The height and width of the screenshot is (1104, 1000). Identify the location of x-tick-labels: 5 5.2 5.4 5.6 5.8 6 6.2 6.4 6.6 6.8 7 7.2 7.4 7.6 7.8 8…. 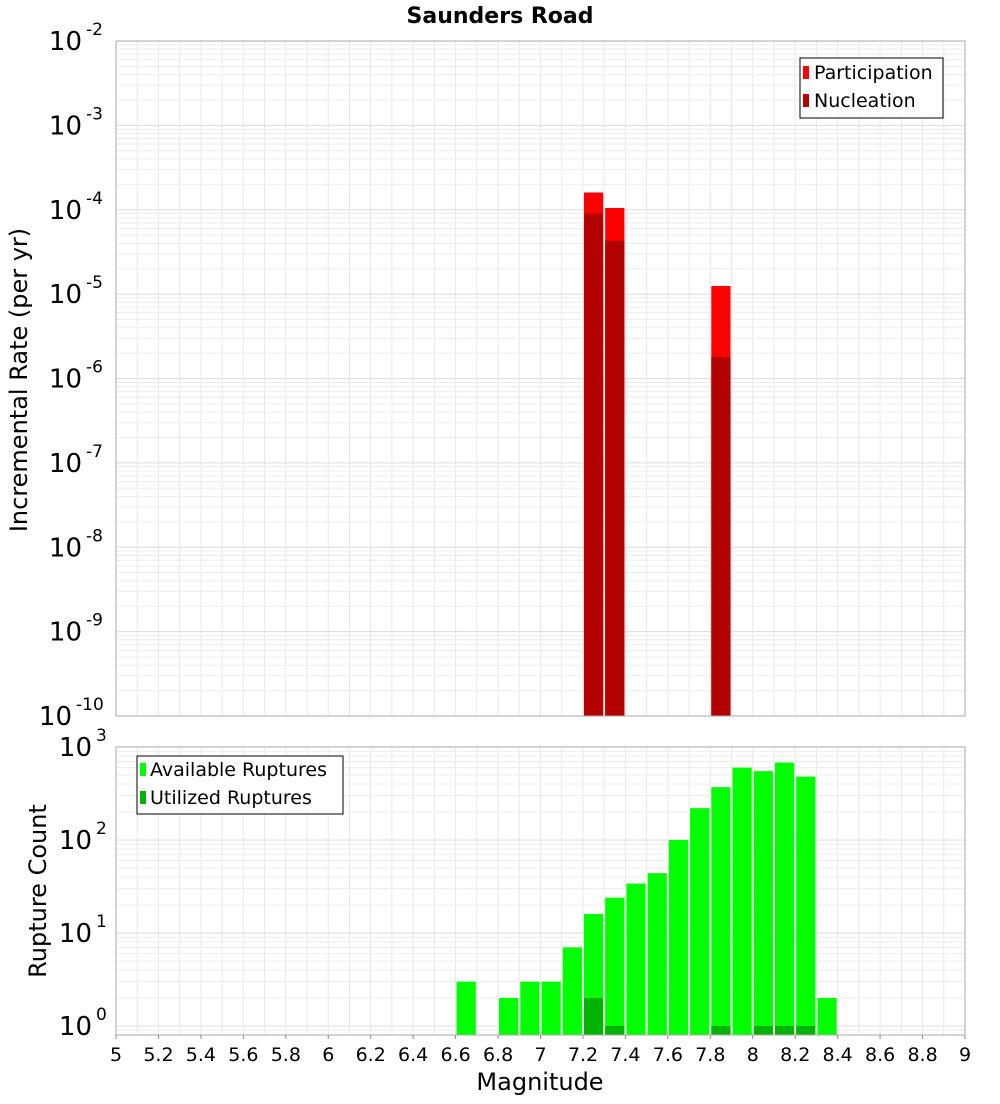
(540, 1050).